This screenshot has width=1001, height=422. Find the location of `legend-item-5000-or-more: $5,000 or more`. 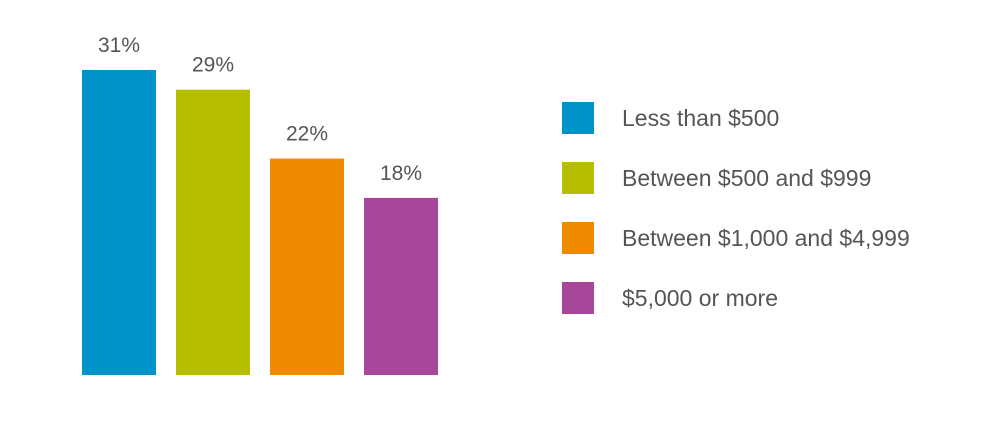

legend-item-5000-or-more: $5,000 or more is located at coordinates (736, 298).